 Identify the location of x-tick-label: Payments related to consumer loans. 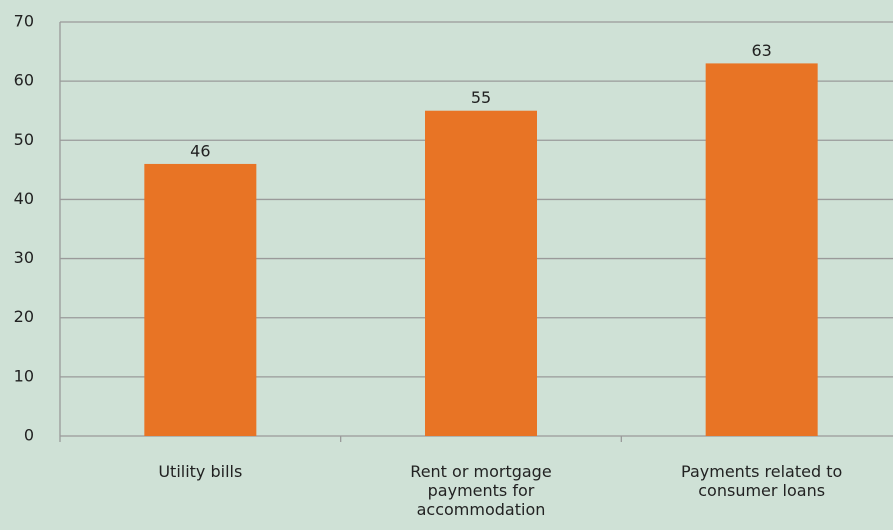
(762, 481).